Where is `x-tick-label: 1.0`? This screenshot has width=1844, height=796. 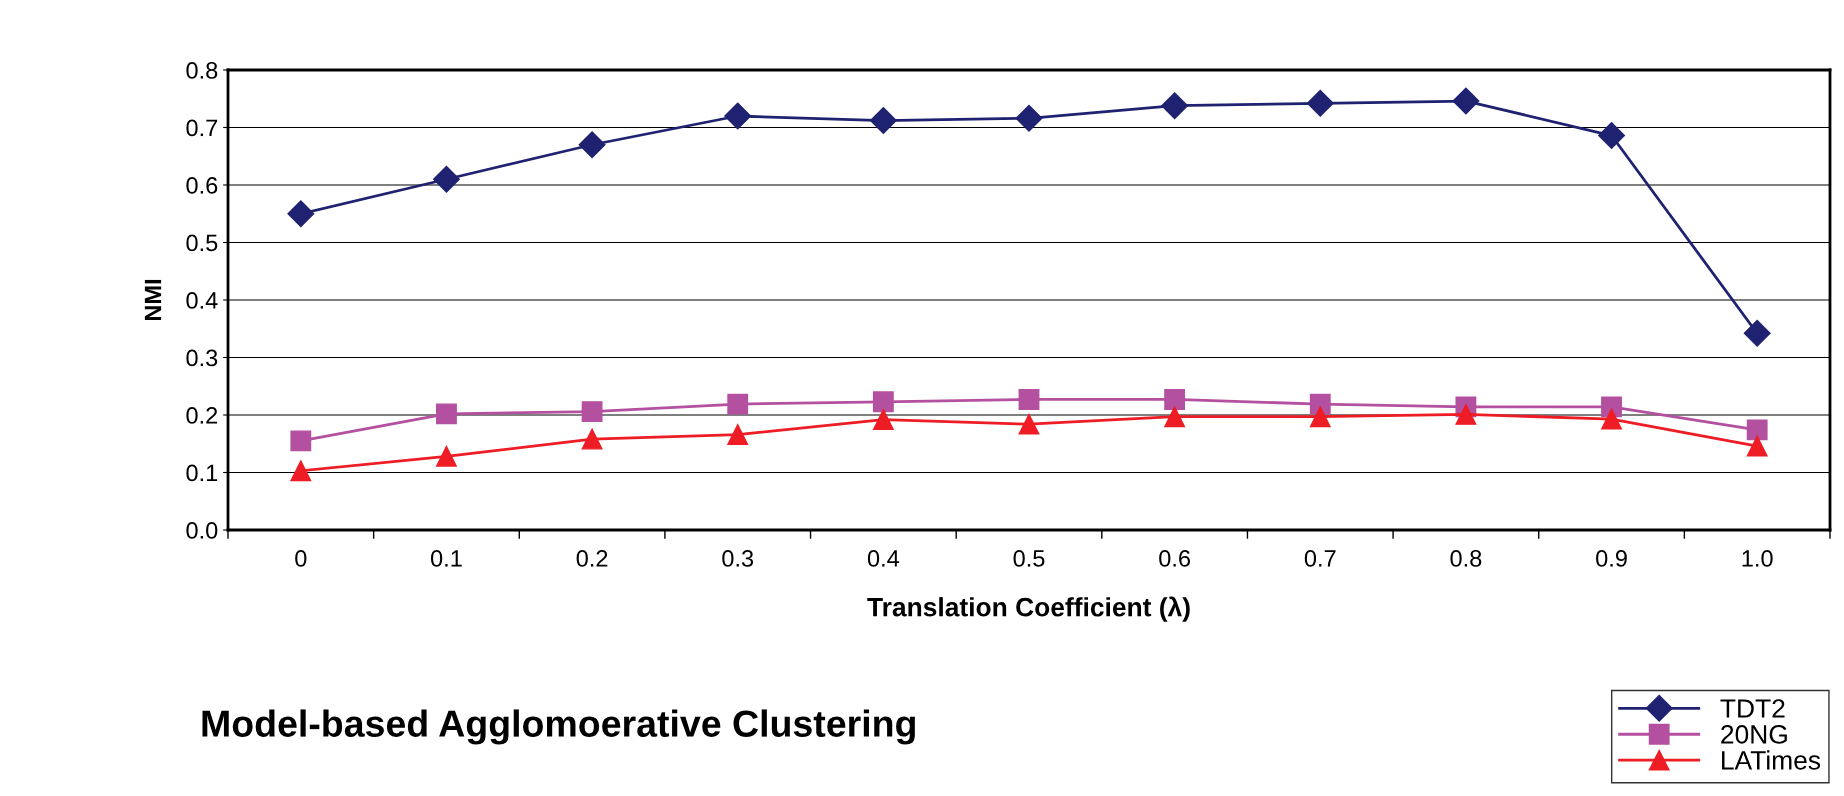
x-tick-label: 1.0 is located at coordinates (1757, 558).